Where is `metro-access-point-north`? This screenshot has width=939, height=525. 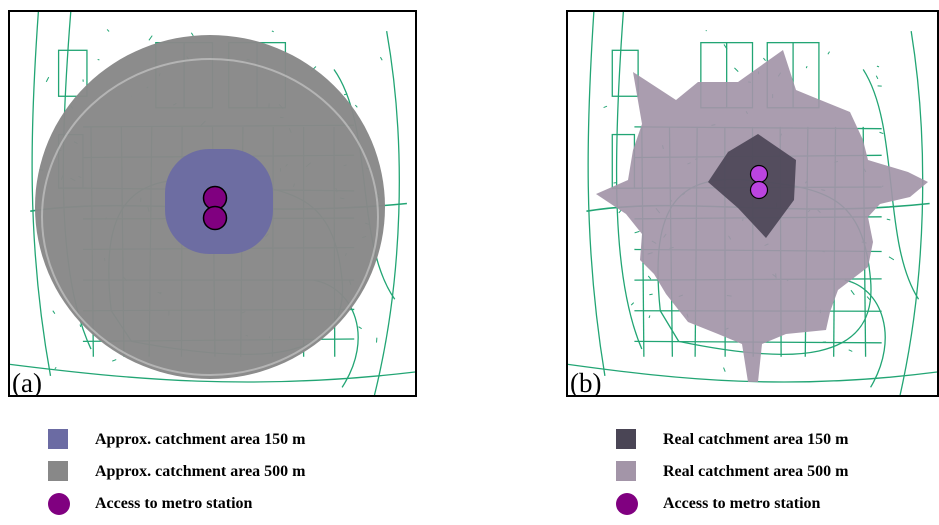 metro-access-point-north is located at coordinates (759, 174).